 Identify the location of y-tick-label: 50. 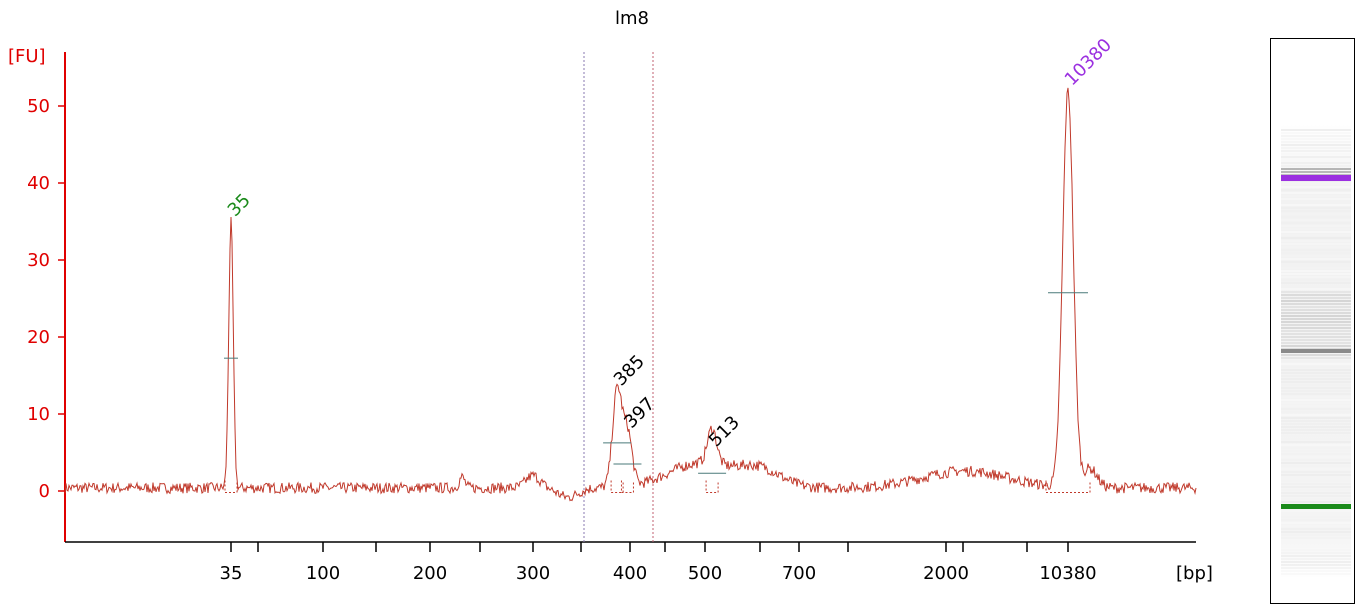
(38, 106).